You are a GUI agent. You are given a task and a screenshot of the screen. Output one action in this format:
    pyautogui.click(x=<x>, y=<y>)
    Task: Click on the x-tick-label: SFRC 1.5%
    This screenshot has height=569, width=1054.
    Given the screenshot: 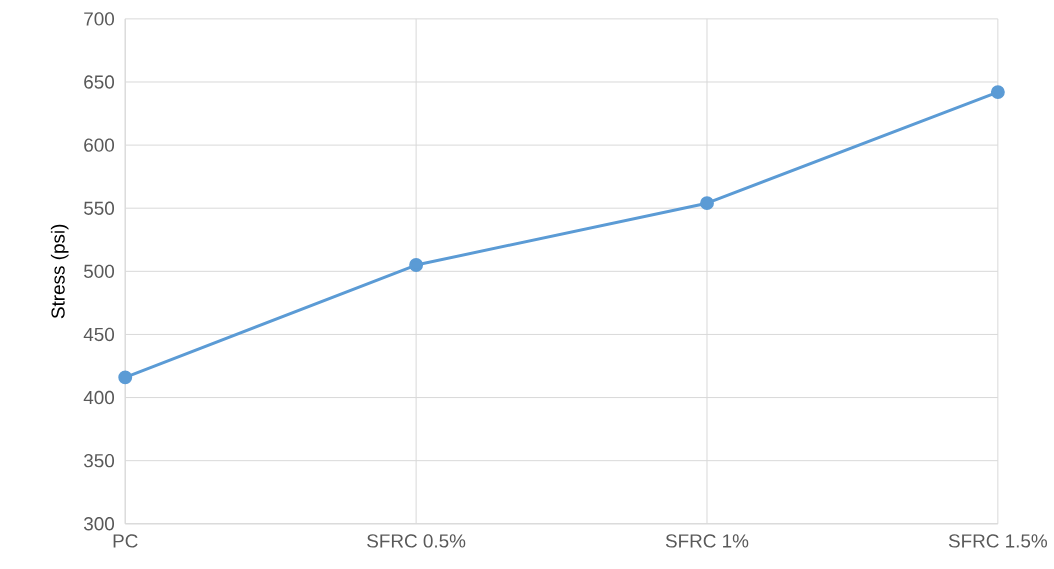 What is the action you would take?
    pyautogui.click(x=998, y=541)
    